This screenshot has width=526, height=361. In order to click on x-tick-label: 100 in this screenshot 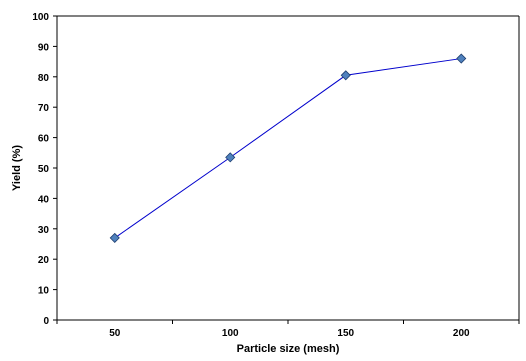, I will do `click(230, 333)`.